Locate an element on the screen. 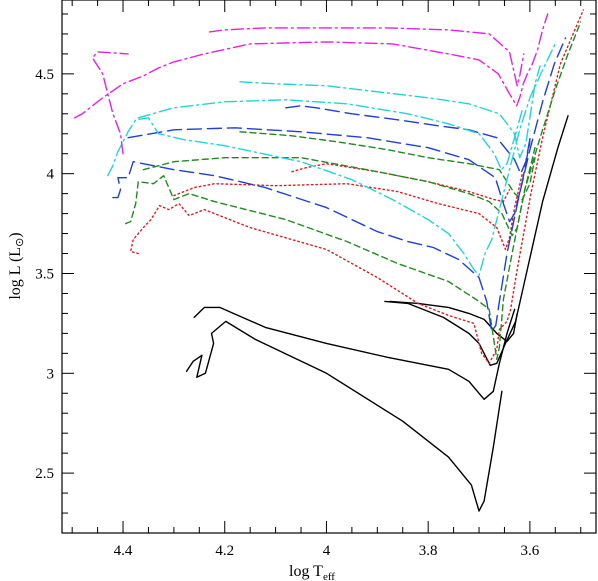 This screenshot has height=581, width=598. y-tick-label: 4.5 is located at coordinates (44, 75).